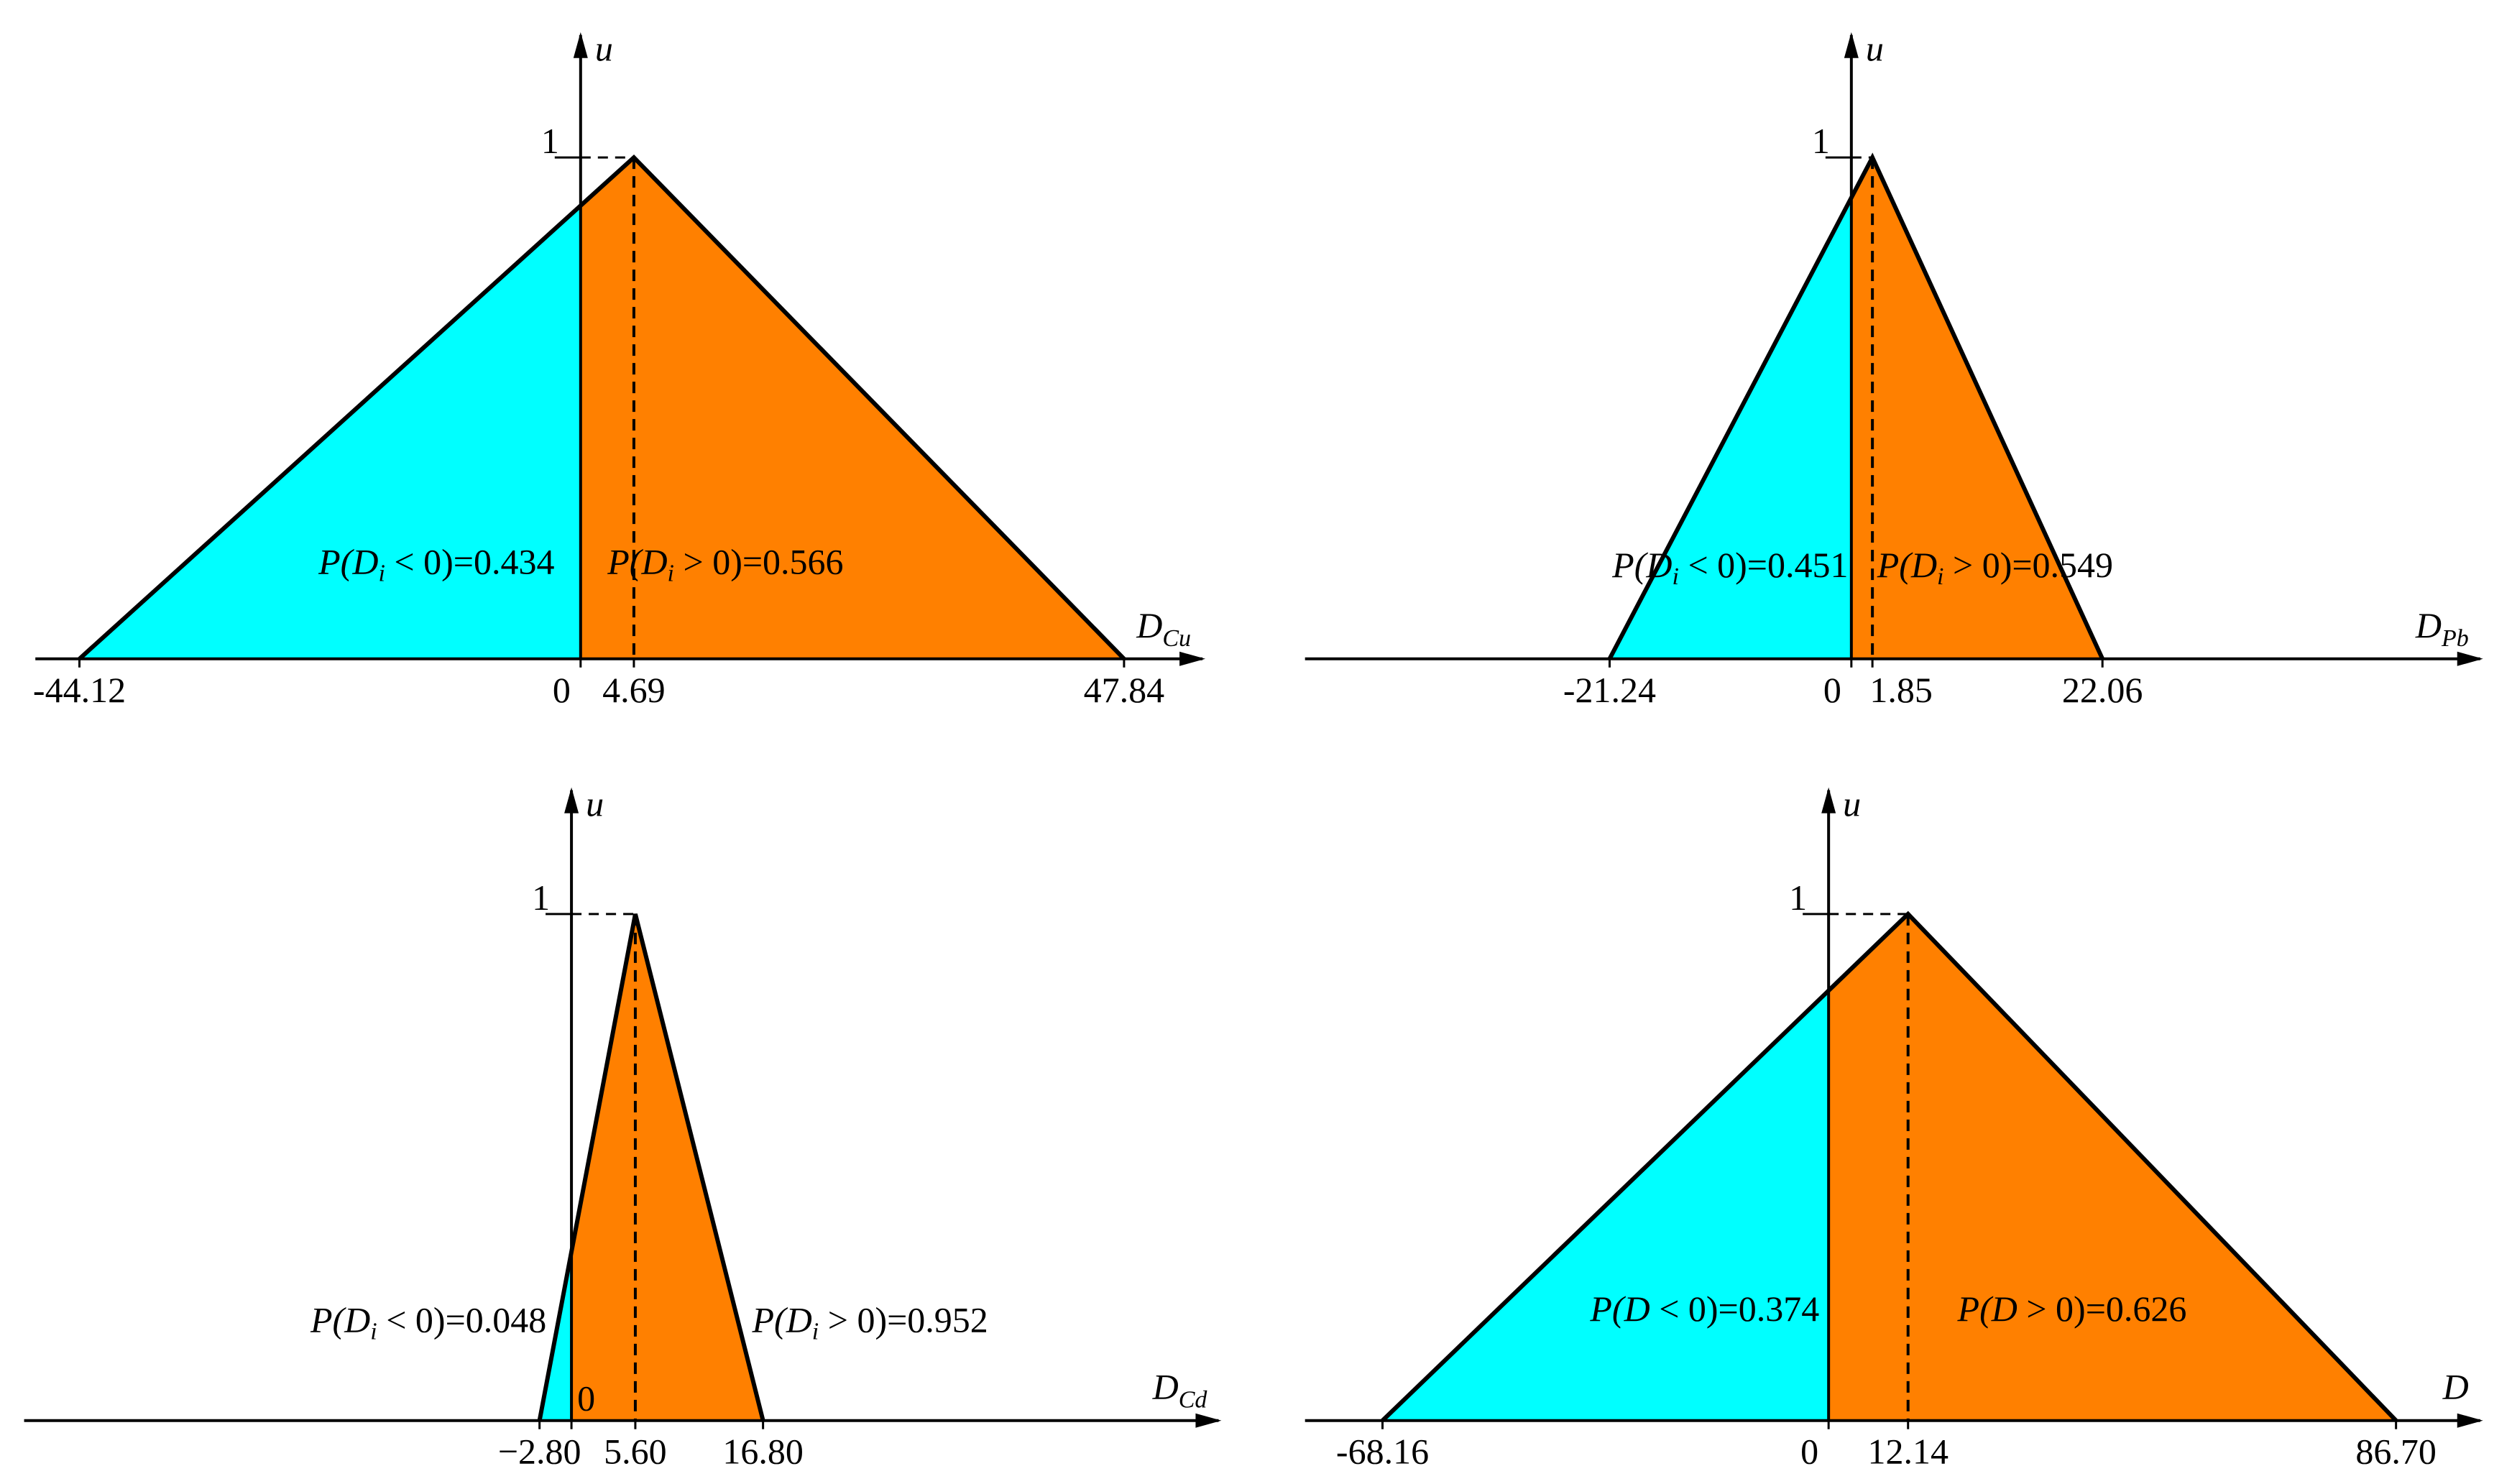 The width and height of the screenshot is (2512, 1484). I want to click on label-part: 0.566, so click(803, 561).